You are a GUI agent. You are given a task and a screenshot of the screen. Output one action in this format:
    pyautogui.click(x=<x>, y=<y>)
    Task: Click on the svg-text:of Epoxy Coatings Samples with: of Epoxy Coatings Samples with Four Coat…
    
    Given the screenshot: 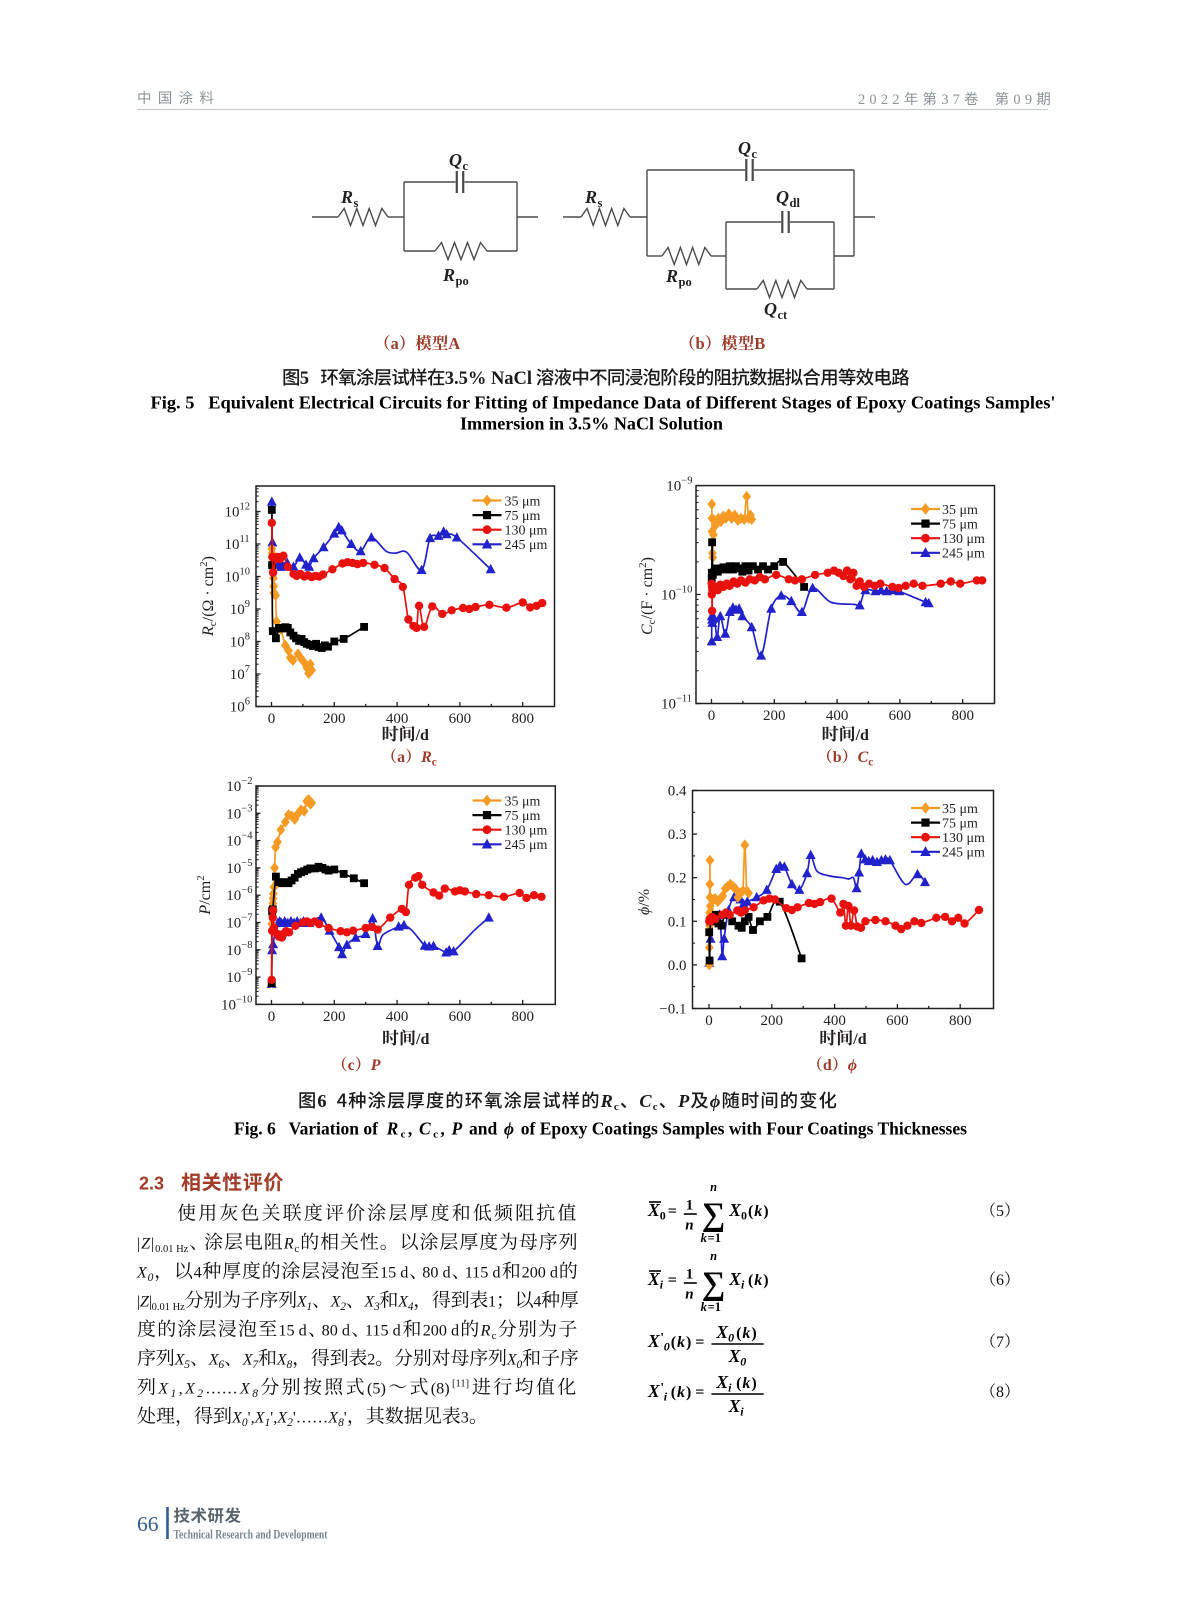 What is the action you would take?
    pyautogui.click(x=741, y=1129)
    